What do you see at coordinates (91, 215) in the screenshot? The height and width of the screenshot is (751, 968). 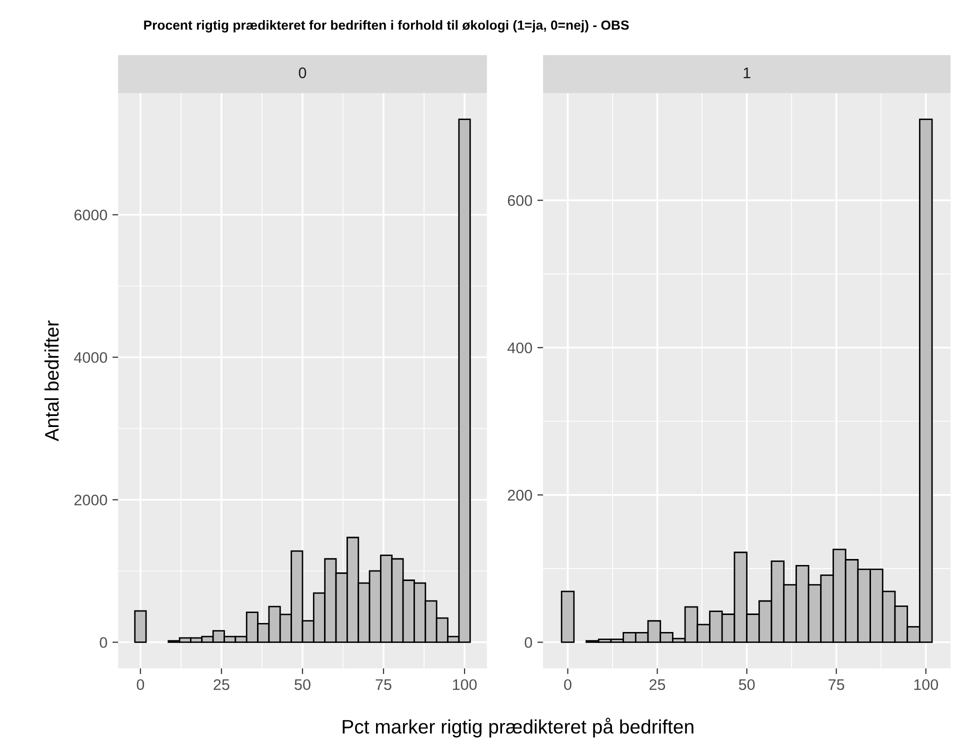 I see `y-tick-label: 6000` at bounding box center [91, 215].